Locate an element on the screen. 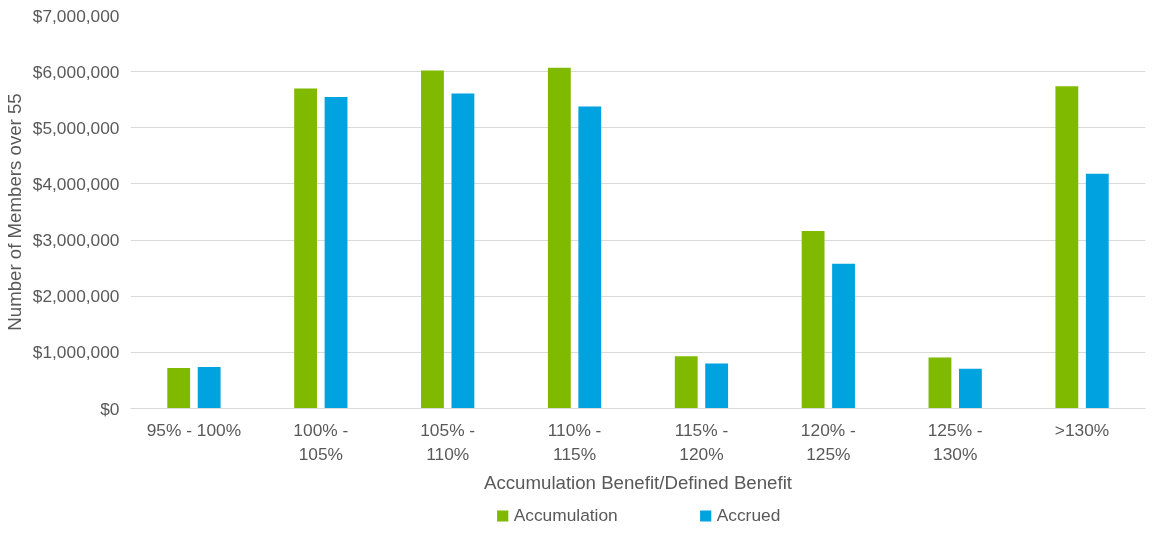 Image resolution: width=1173 pixels, height=550 pixels. y-tick-label: $1,000,000 is located at coordinates (76, 352).